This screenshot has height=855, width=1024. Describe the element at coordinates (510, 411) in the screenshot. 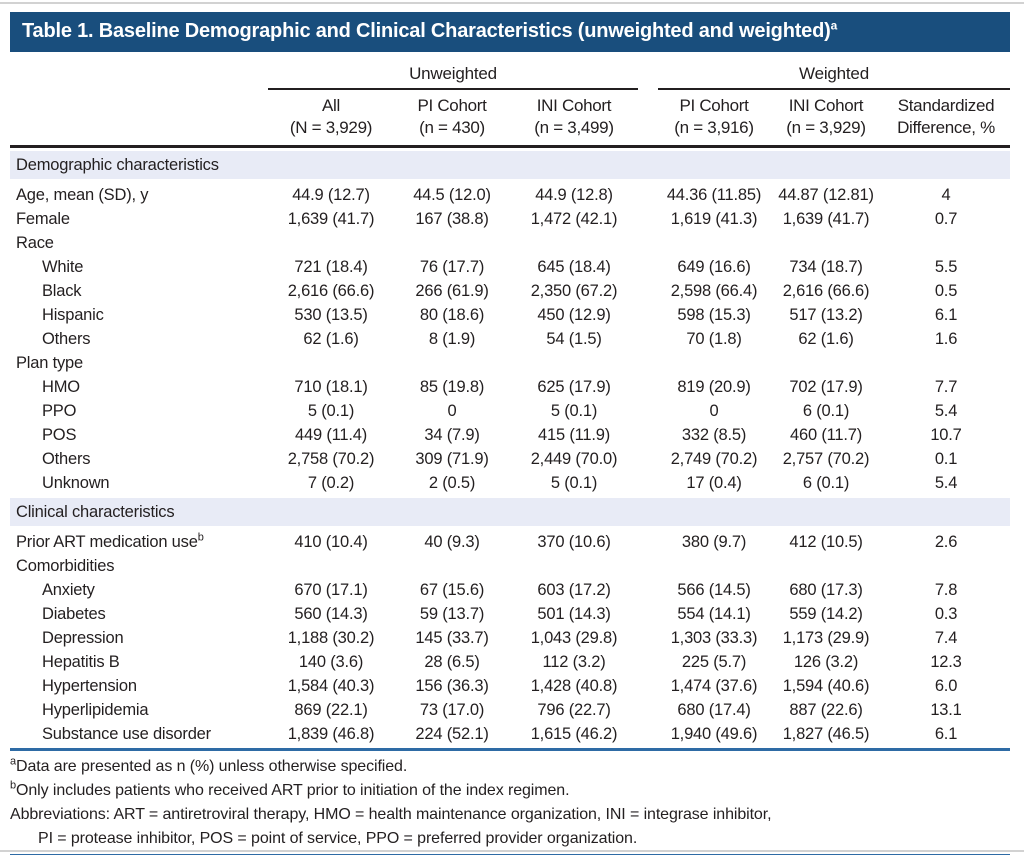

I see `table-row: PPO 5 (0.1) 0 5 (0.1) 0 6 (0.1) 5.4` at that location.